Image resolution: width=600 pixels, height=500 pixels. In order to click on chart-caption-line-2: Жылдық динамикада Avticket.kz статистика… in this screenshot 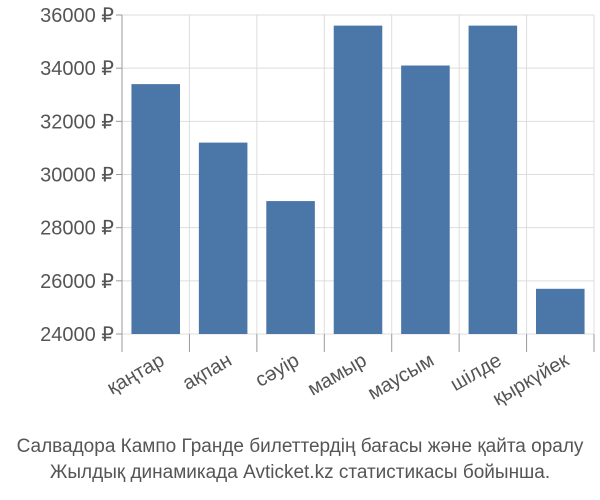, I will do `click(300, 472)`.